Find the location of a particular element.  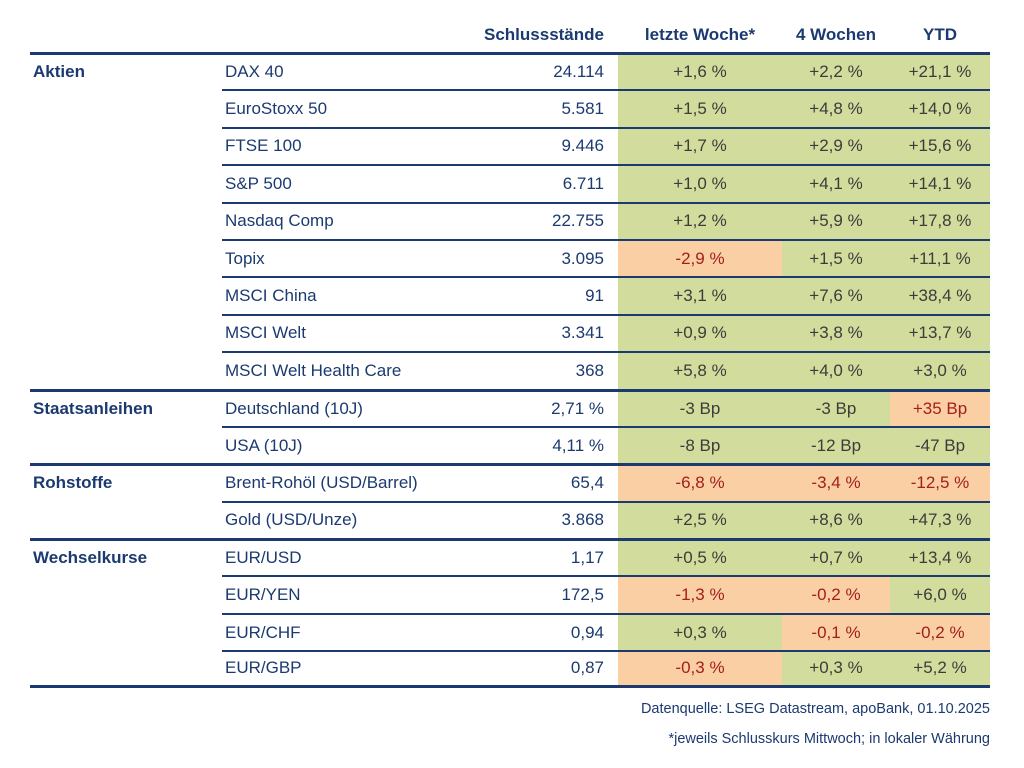

closing-value: 1,17 is located at coordinates (536, 557).